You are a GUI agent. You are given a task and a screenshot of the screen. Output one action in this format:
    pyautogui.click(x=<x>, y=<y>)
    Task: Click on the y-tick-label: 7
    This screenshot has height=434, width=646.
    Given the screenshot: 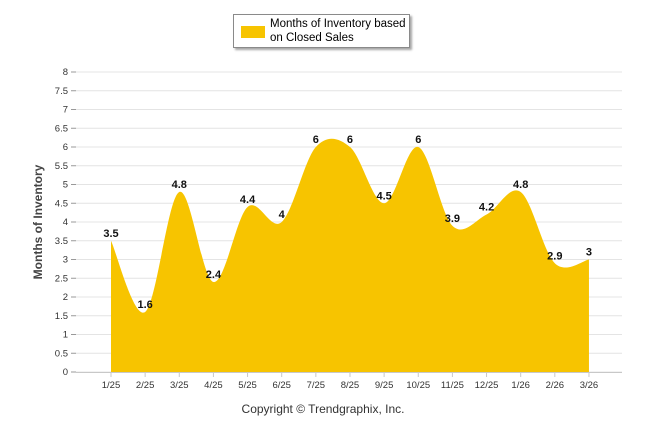 What is the action you would take?
    pyautogui.click(x=65, y=110)
    